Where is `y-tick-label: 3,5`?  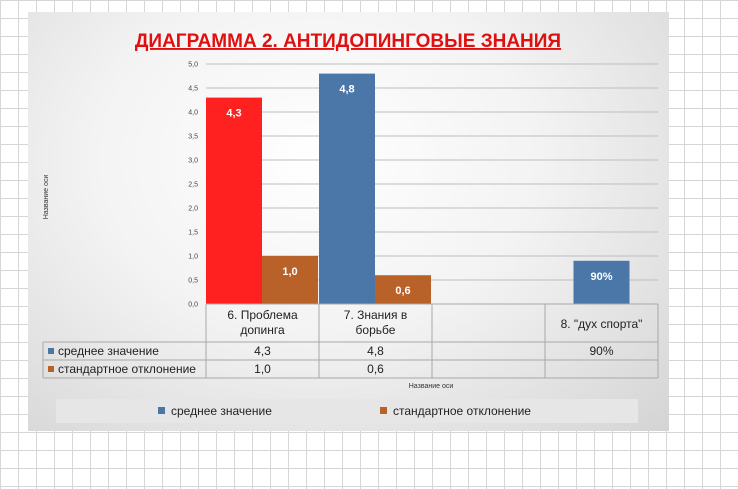
y-tick-label: 3,5 is located at coordinates (193, 137).